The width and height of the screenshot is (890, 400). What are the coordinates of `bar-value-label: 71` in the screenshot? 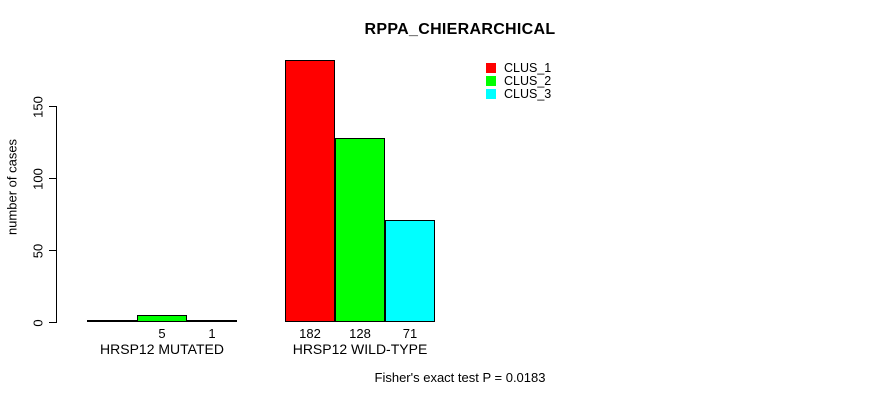 It's located at (410, 333).